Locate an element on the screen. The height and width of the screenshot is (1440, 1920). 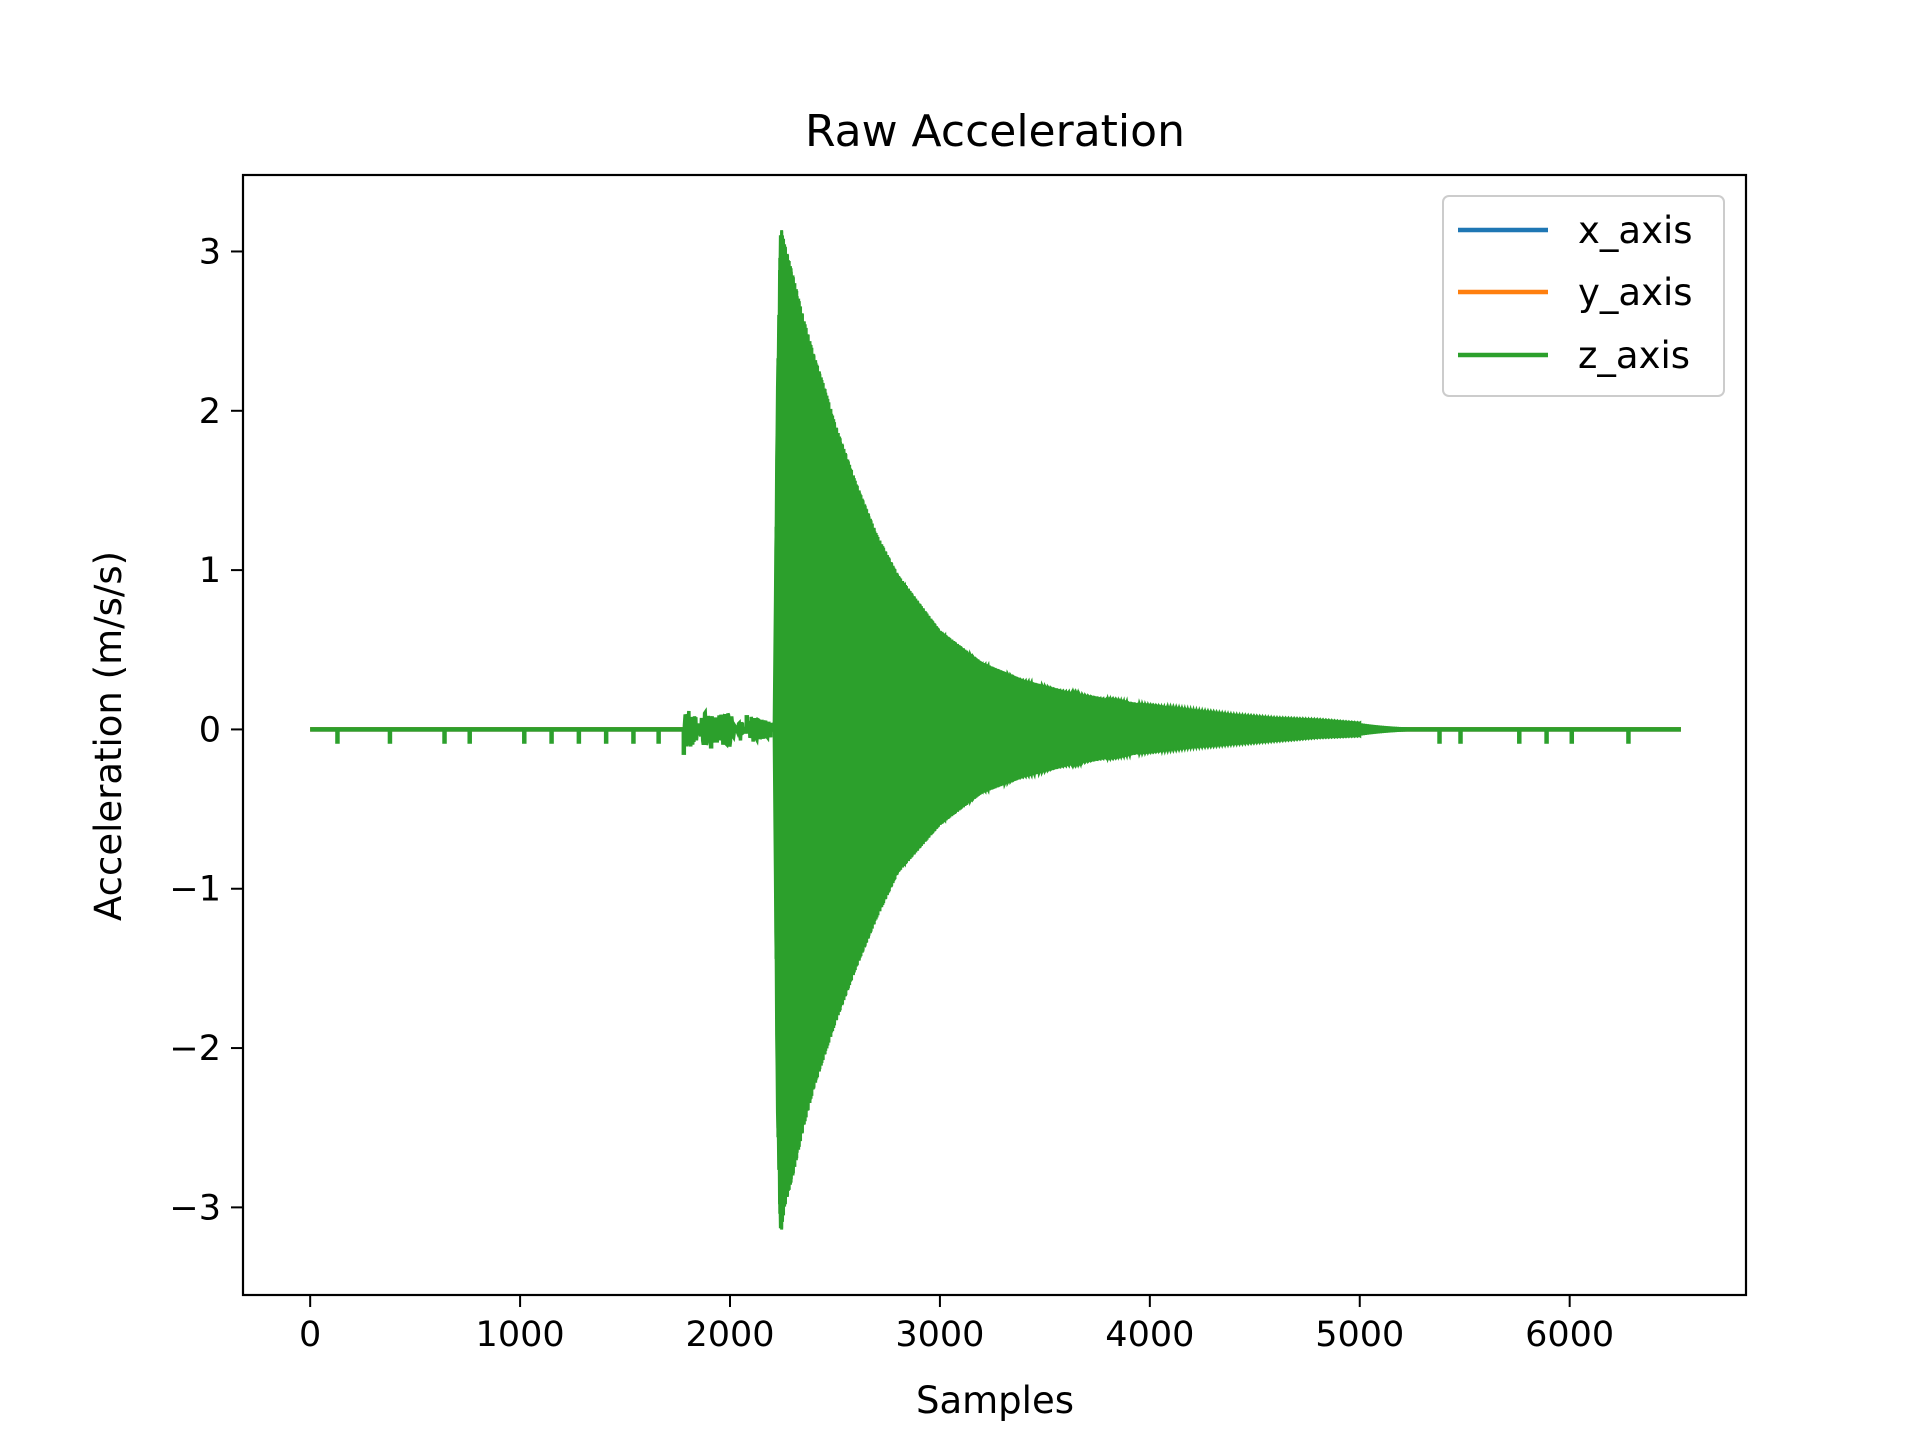
x-tick-label: 3000 is located at coordinates (939, 1335).